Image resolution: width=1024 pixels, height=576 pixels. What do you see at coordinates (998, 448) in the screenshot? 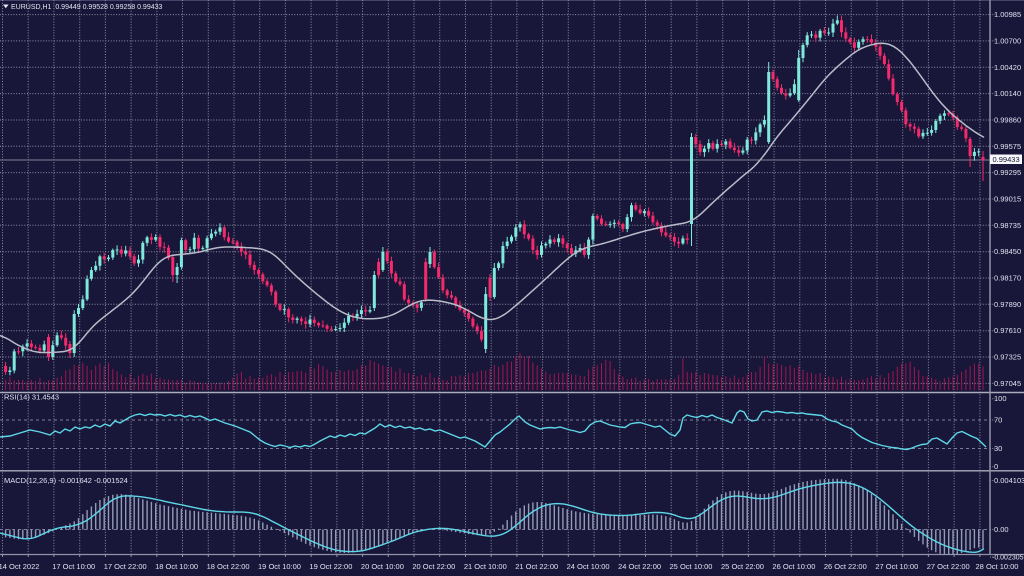
I see `svg-text: 30` at bounding box center [998, 448].